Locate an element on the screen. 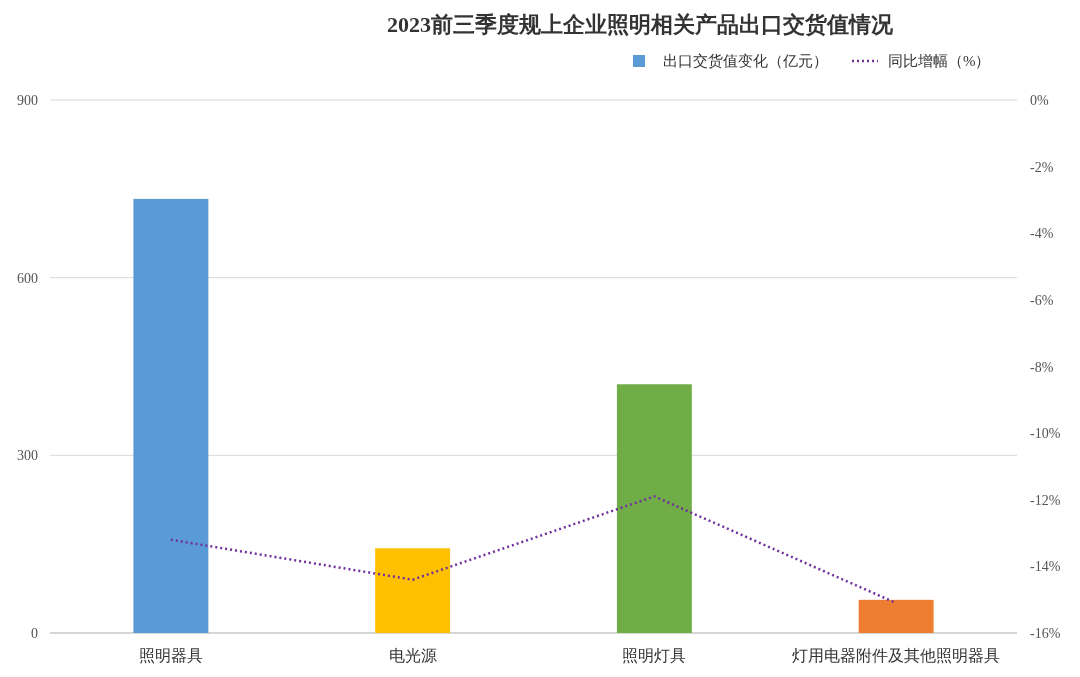 The image size is (1080, 677). y2-tick-label: -12% is located at coordinates (1045, 500).